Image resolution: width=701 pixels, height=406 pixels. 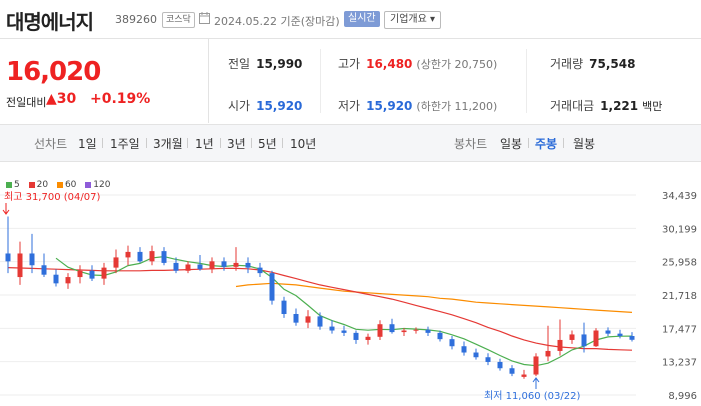 I want to click on tab-candle-chart: 봉차트, so click(x=471, y=144).